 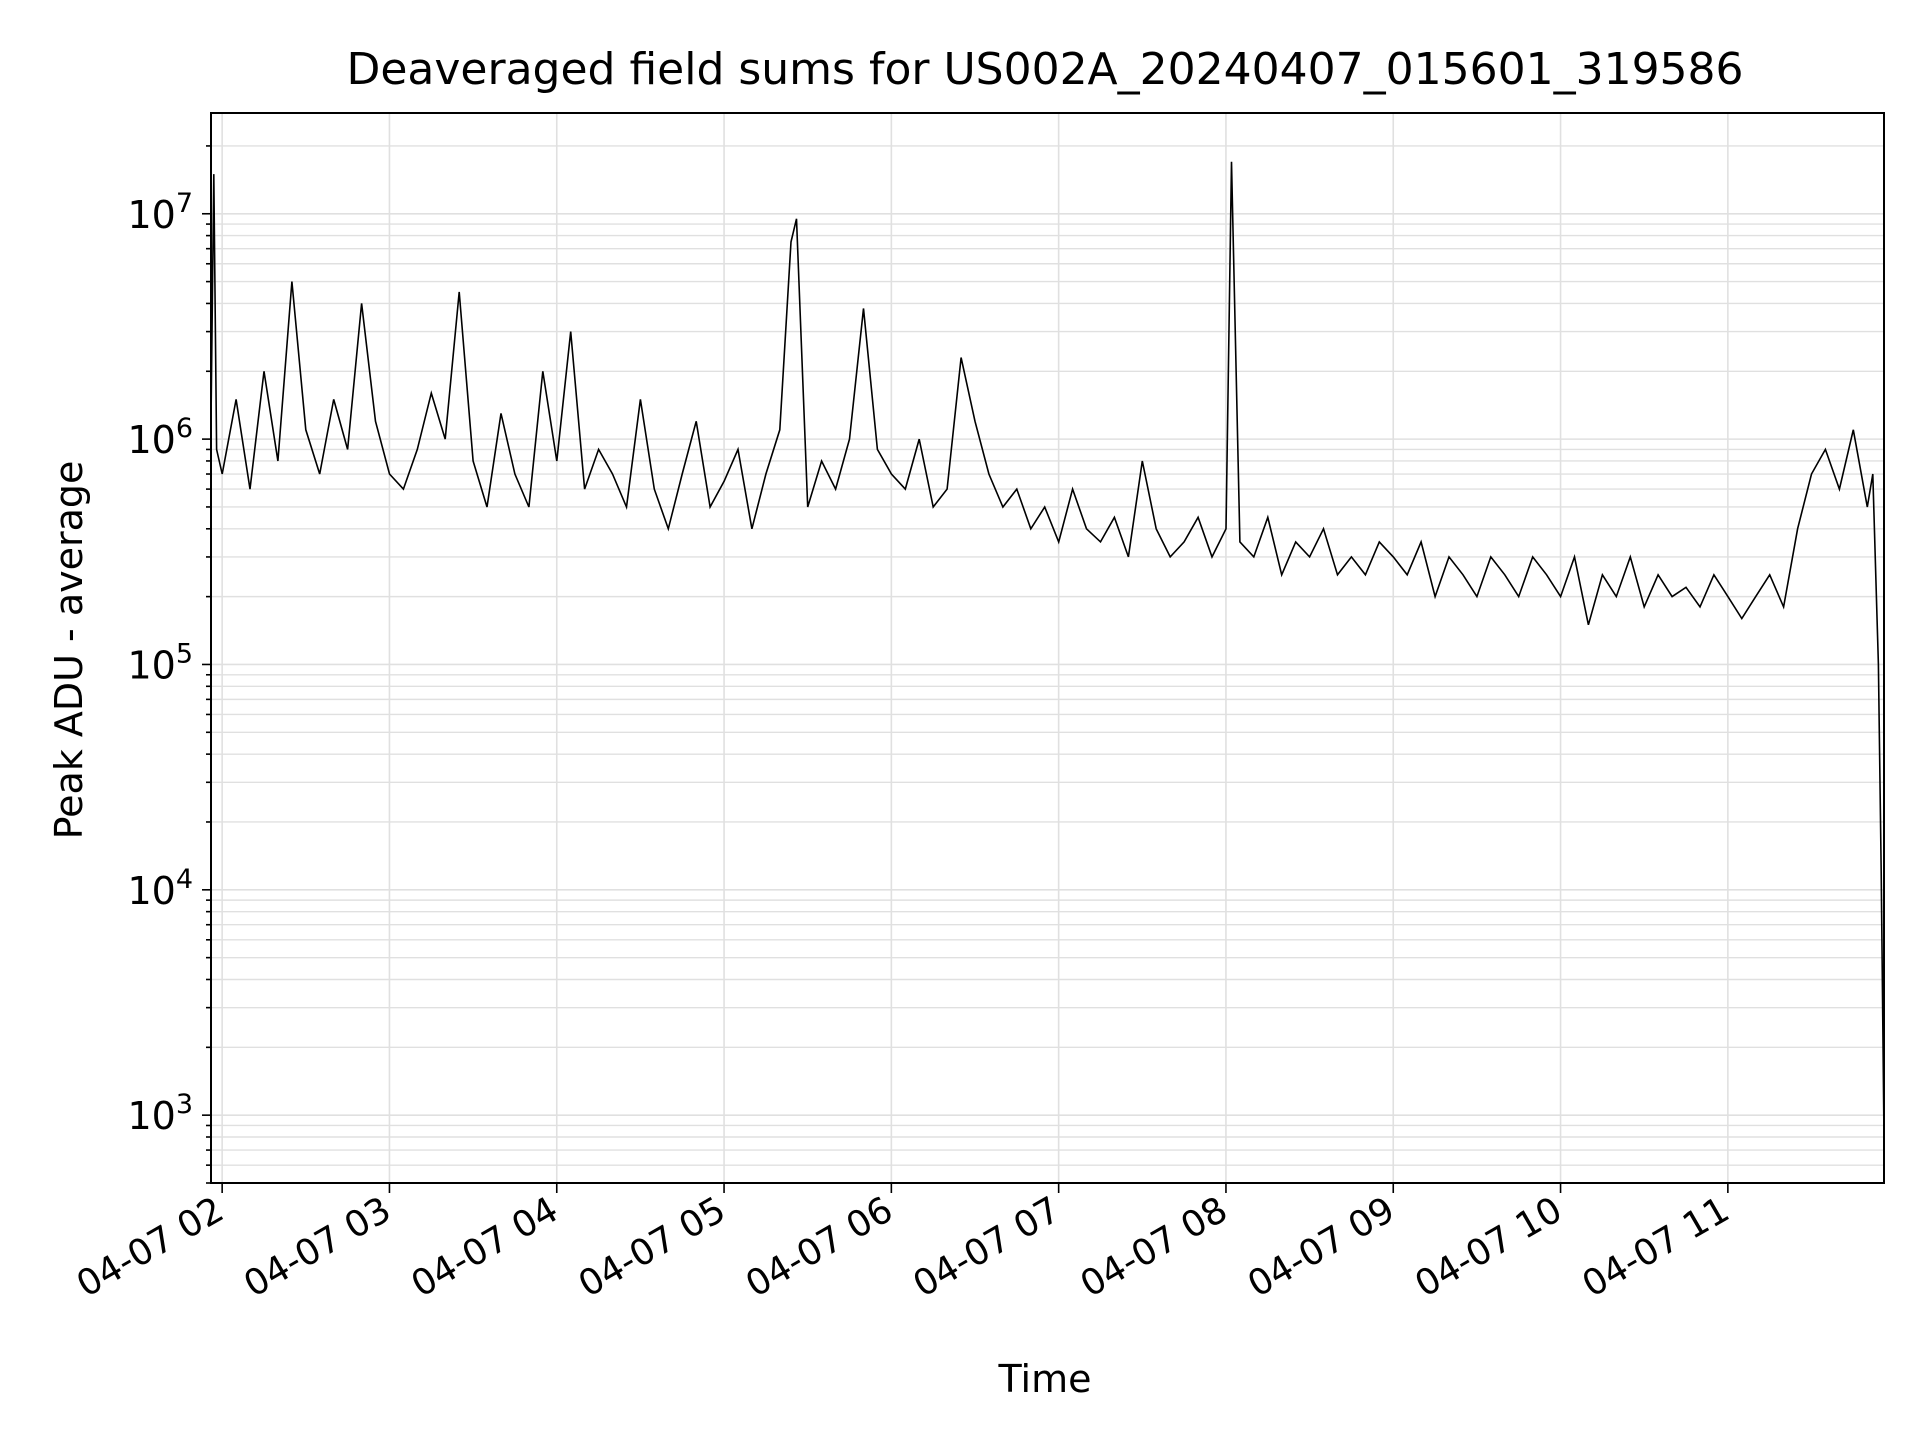 I want to click on y-tick-label: 10⁵, so click(x=160, y=662).